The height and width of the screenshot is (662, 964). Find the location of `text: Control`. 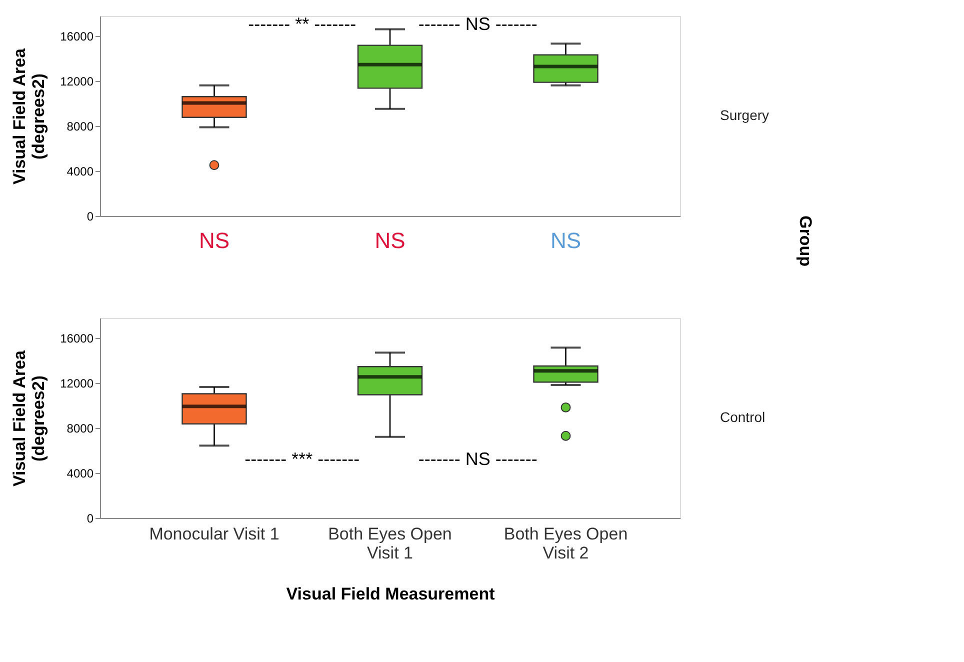

text: Control is located at coordinates (743, 417).